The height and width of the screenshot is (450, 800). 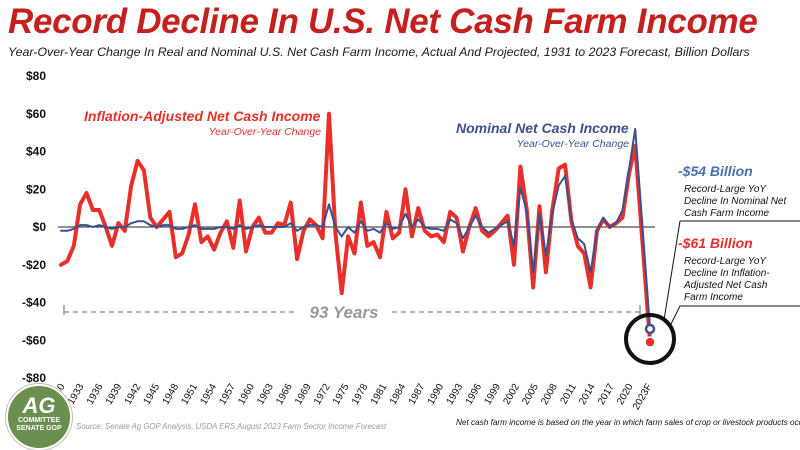 I want to click on x-tick-label: 2008, so click(x=549, y=394).